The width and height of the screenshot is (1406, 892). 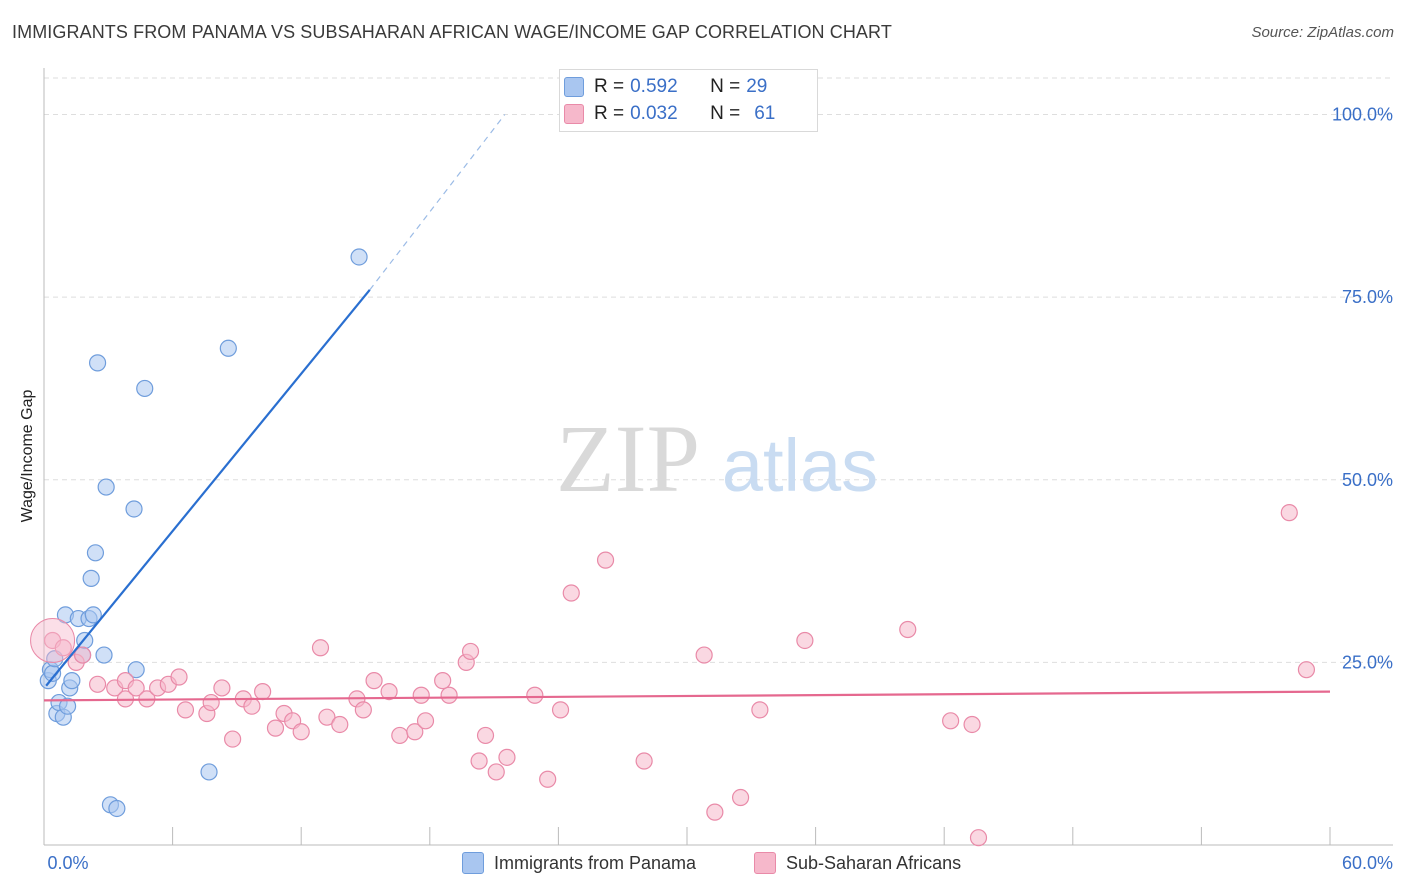 I want to click on trend-line-africans, so click(x=687, y=696).